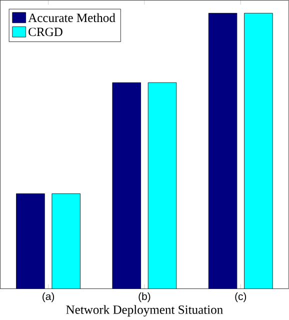  I want to click on legend-label: CRGD, so click(45, 32).